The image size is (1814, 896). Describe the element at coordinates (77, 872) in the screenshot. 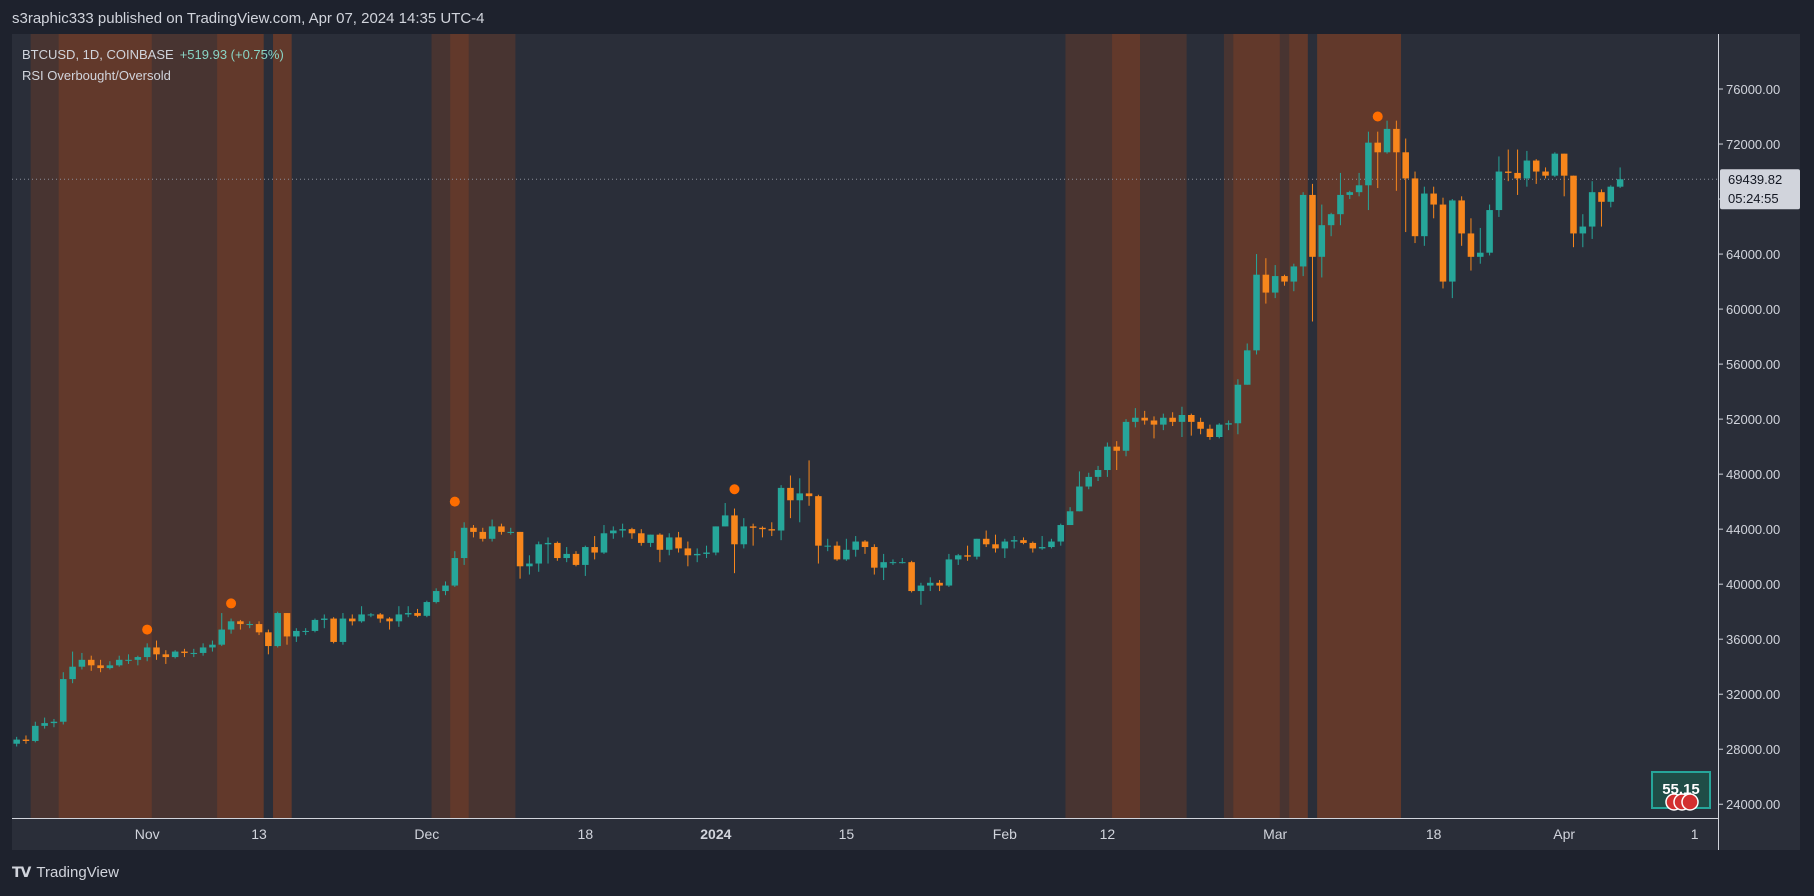

I see `footer-brand: TradingView` at that location.